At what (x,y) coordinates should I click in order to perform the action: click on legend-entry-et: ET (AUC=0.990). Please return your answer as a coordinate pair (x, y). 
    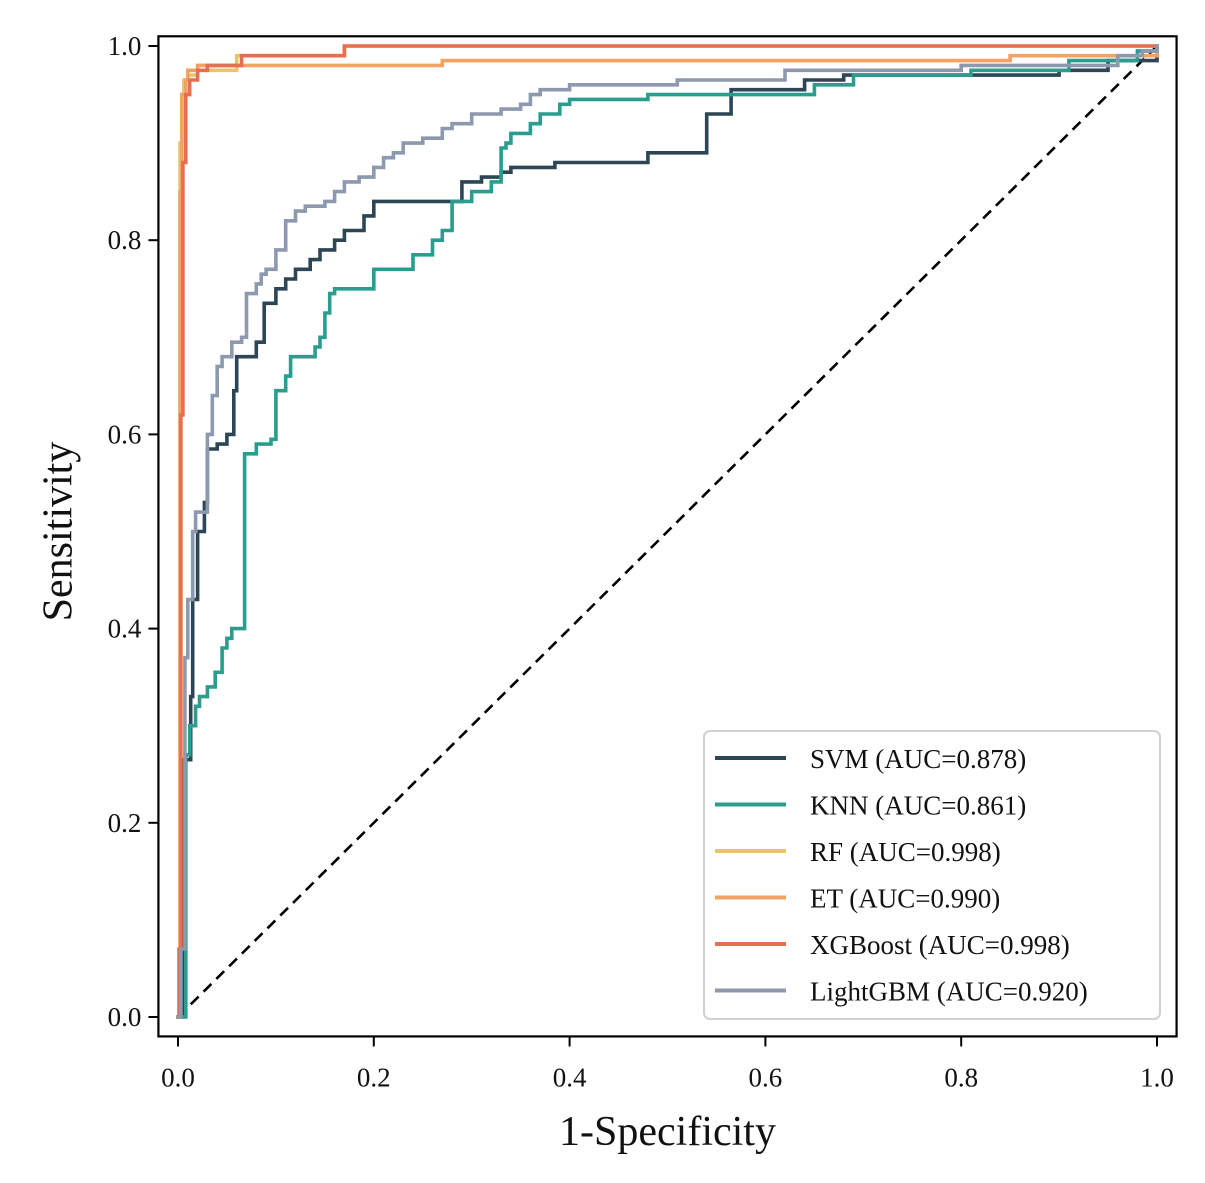
    Looking at the image, I should click on (857, 899).